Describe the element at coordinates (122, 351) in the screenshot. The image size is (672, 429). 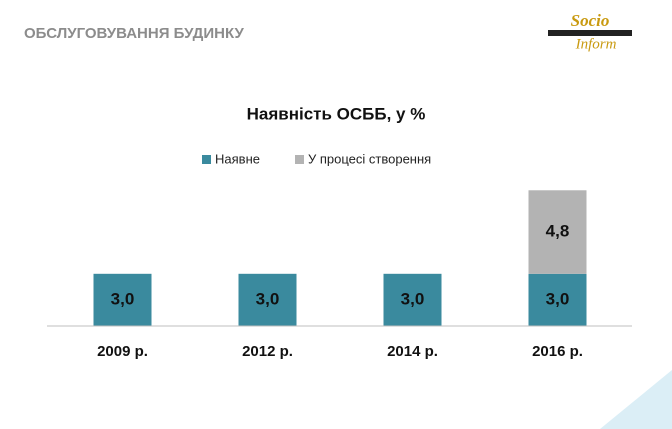
I see `x-tick-label: 2009 р.` at that location.